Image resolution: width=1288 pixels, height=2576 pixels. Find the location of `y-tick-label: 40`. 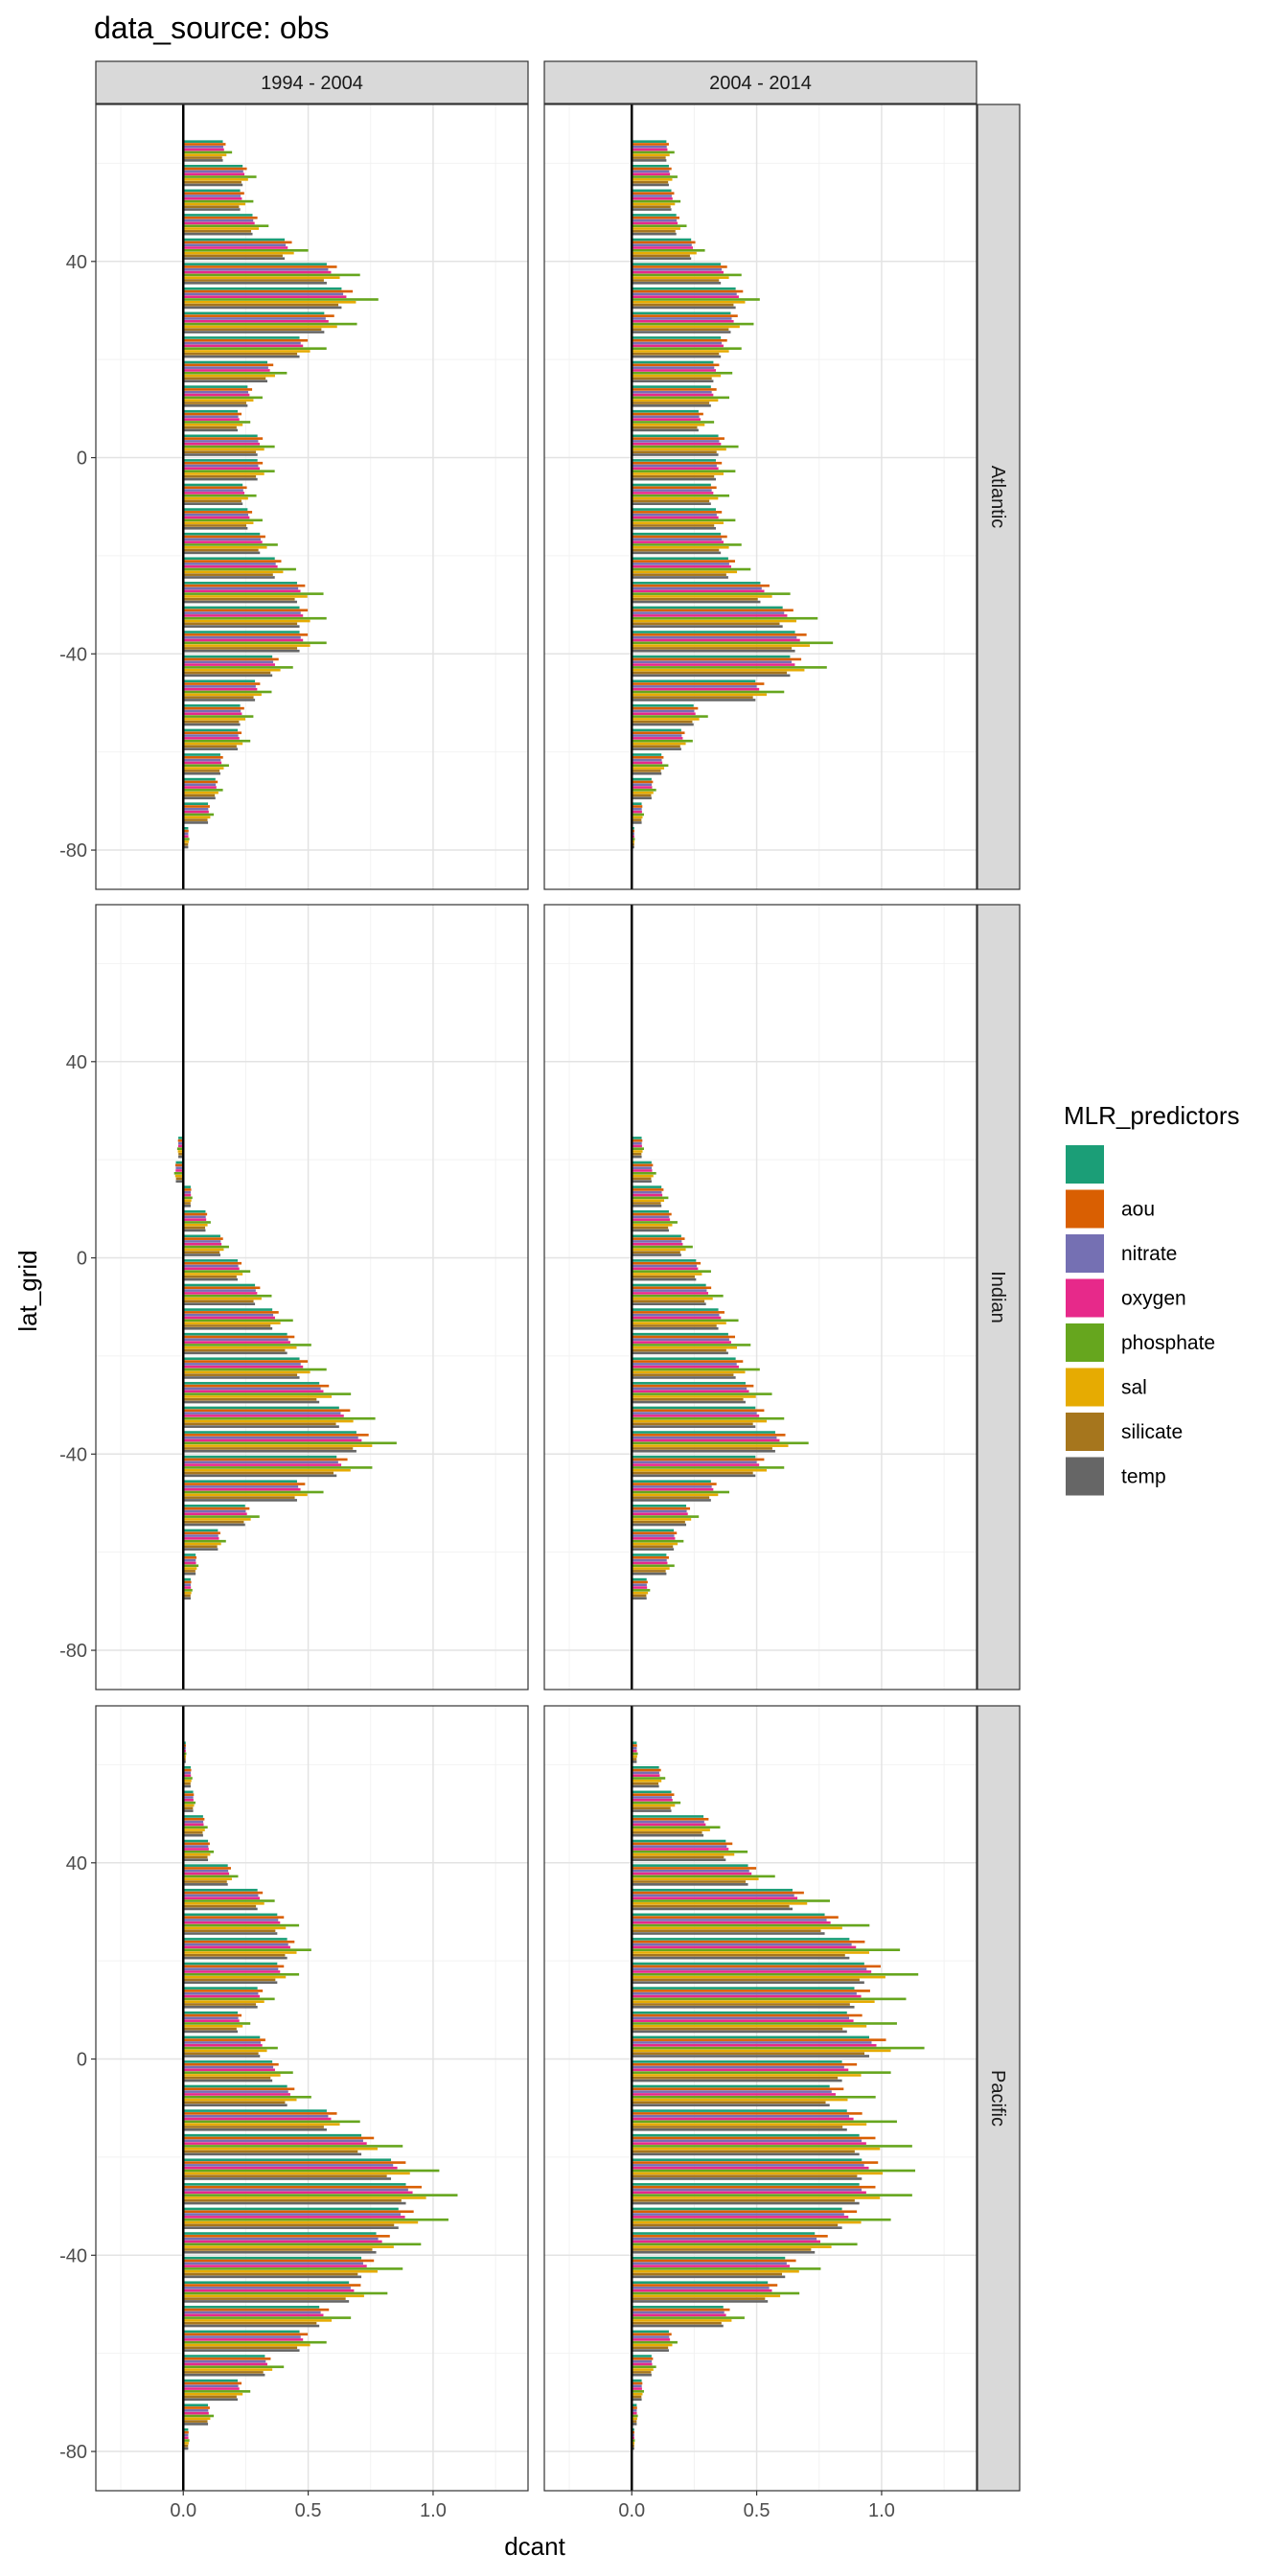

y-tick-label: 40 is located at coordinates (76, 1863).